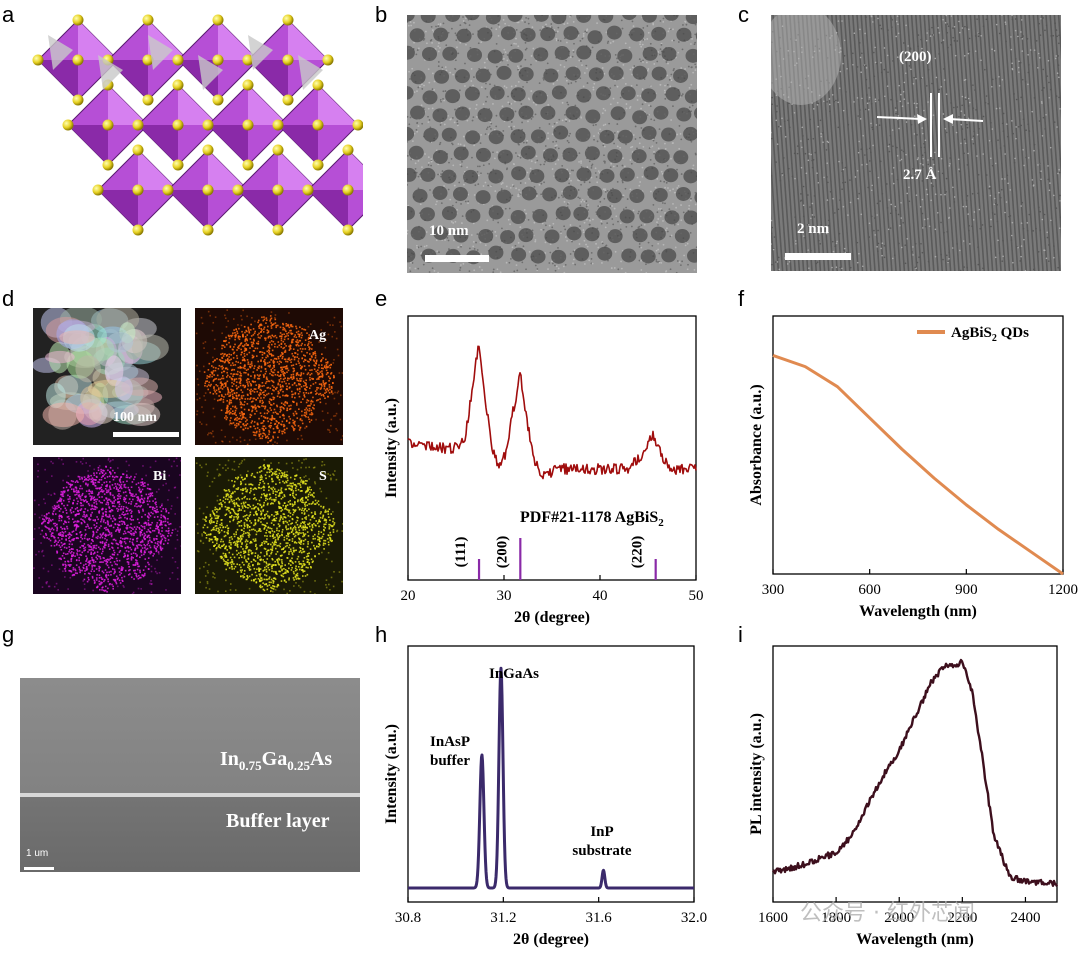  Describe the element at coordinates (891, 143) in the screenshot. I see `fringe` at that location.